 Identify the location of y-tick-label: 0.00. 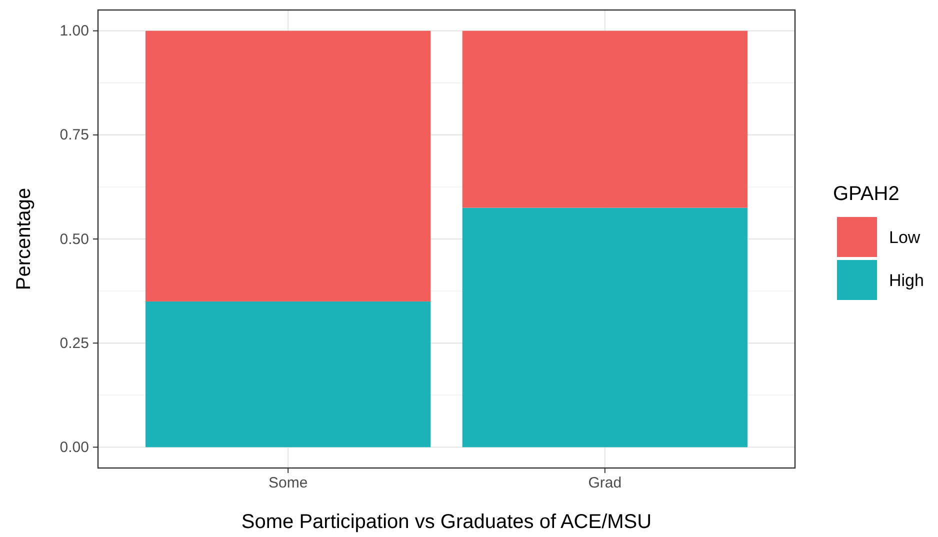
(74, 447).